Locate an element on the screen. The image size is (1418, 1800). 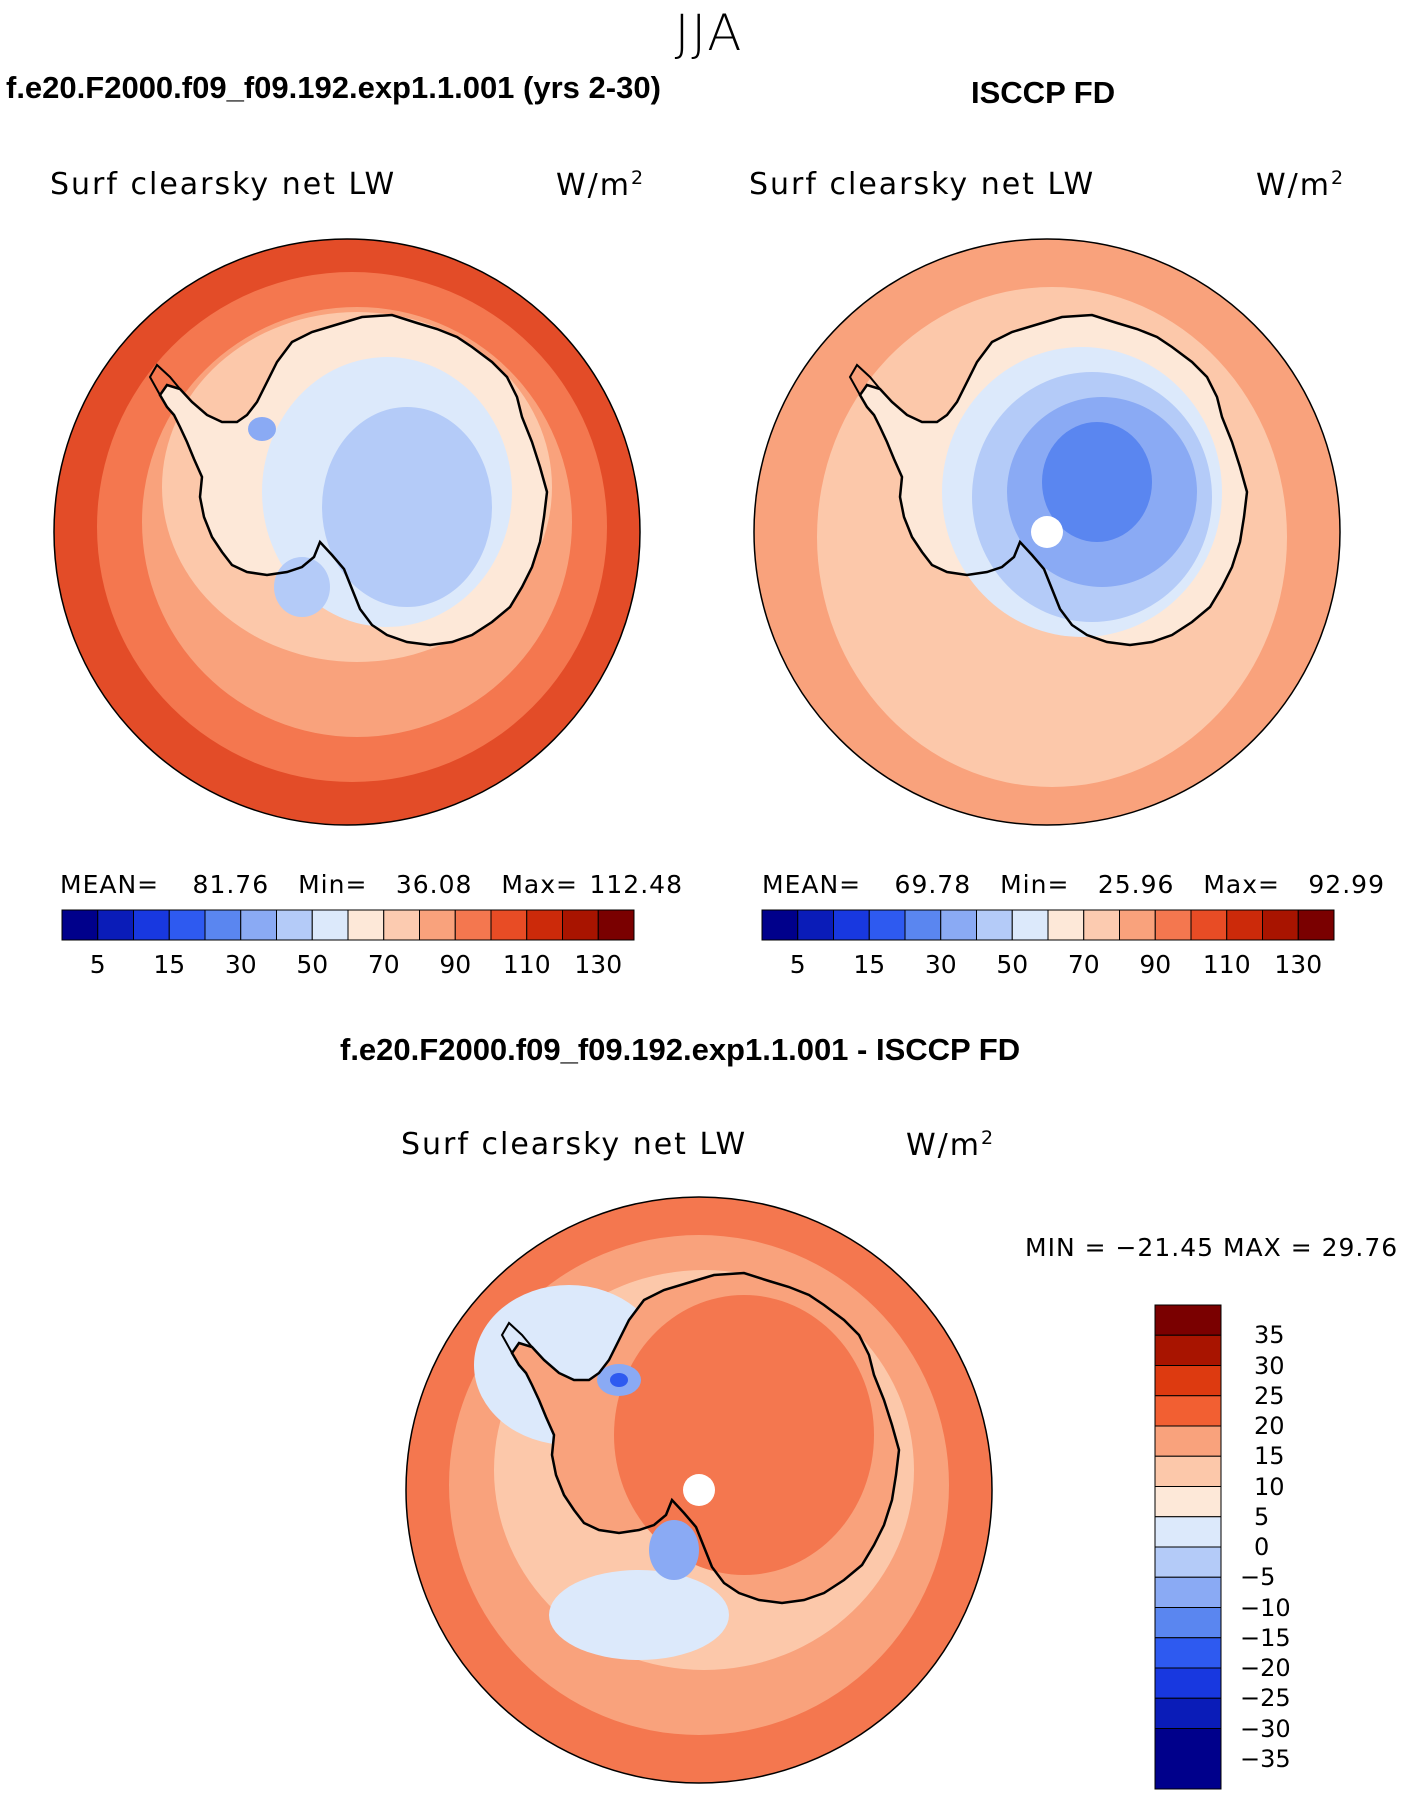
weddell-low is located at coordinates (262, 429).